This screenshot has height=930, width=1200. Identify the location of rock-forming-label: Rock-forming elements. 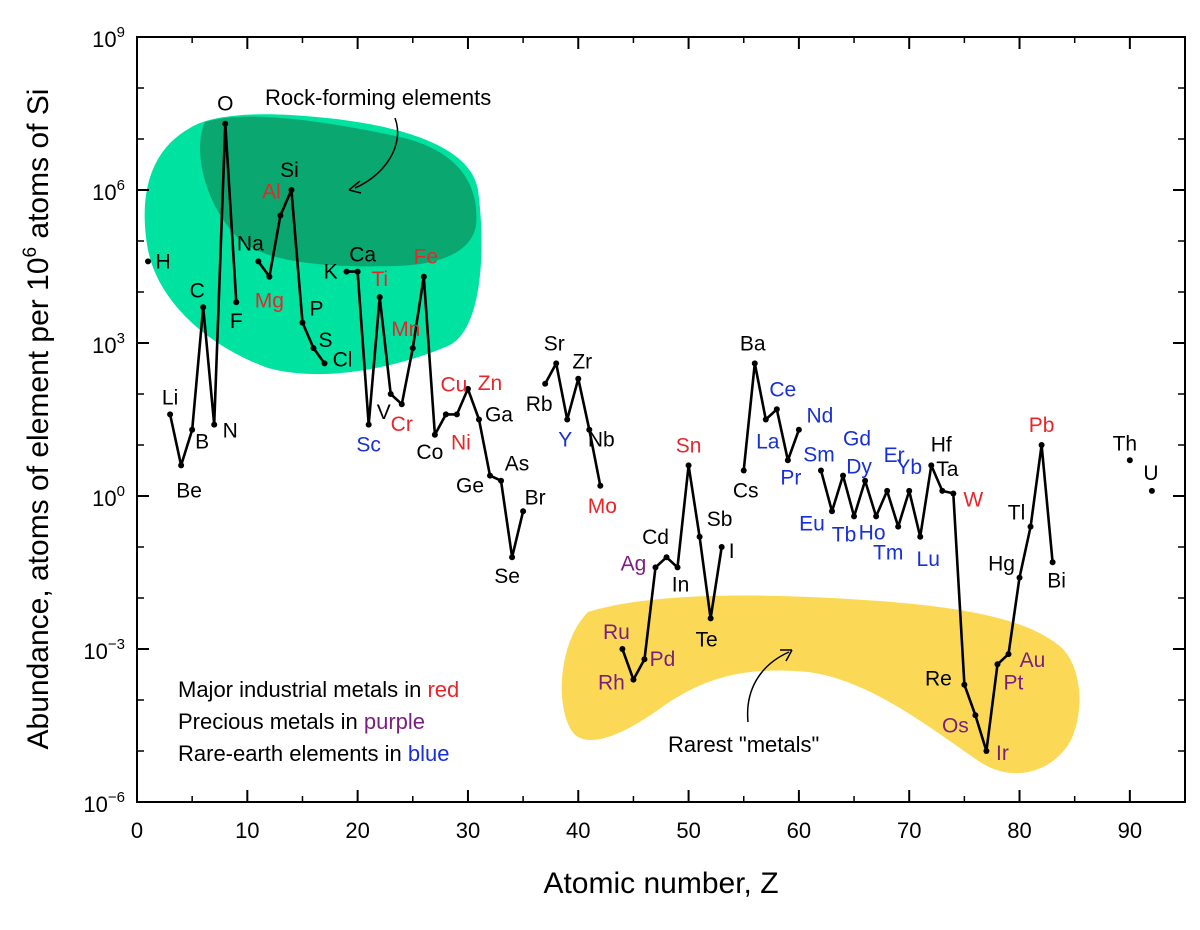
(378, 97).